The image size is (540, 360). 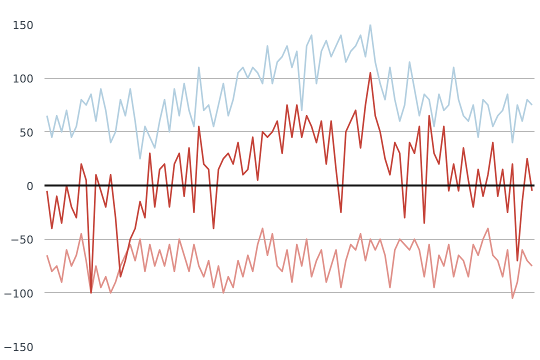 What do you see at coordinates (18, 293) in the screenshot?
I see `y-tick-label: −100` at bounding box center [18, 293].